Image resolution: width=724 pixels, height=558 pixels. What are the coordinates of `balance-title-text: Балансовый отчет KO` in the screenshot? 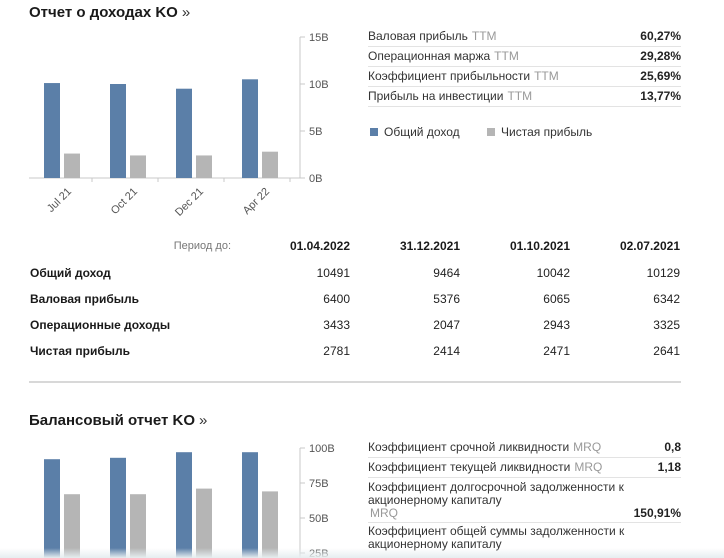 It's located at (112, 420).